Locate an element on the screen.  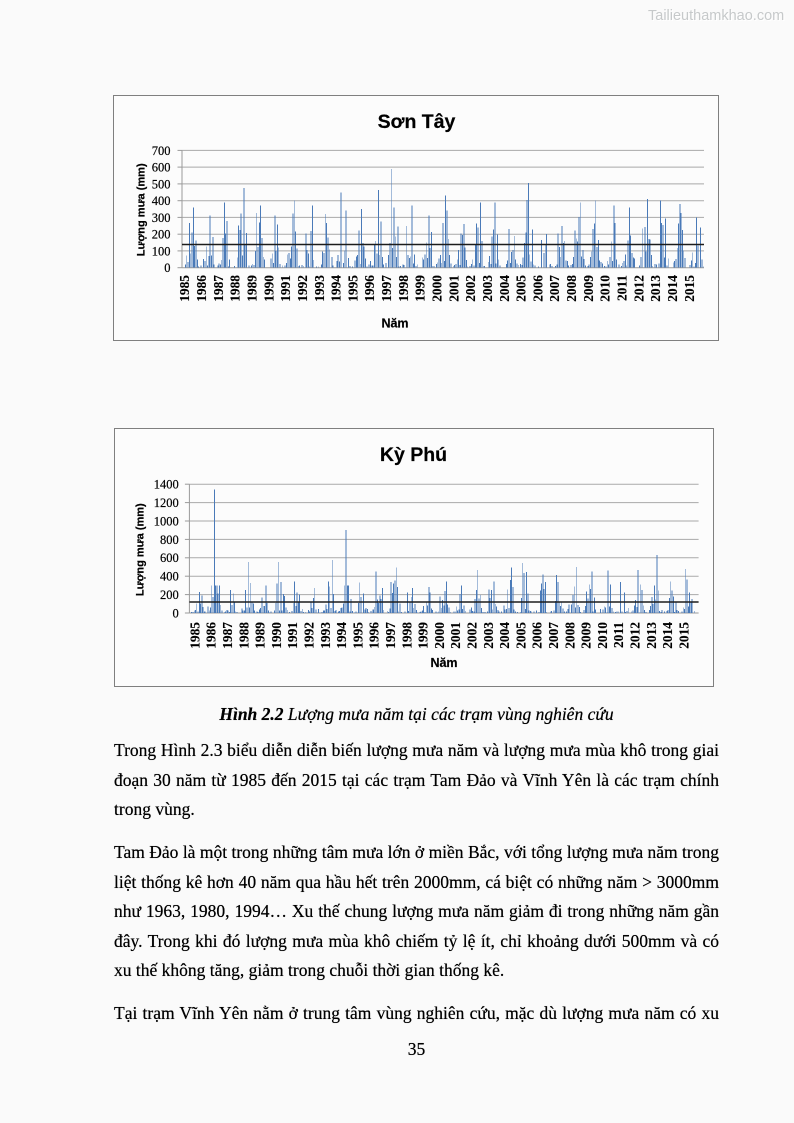
svg-text: 300 is located at coordinates (161, 218).